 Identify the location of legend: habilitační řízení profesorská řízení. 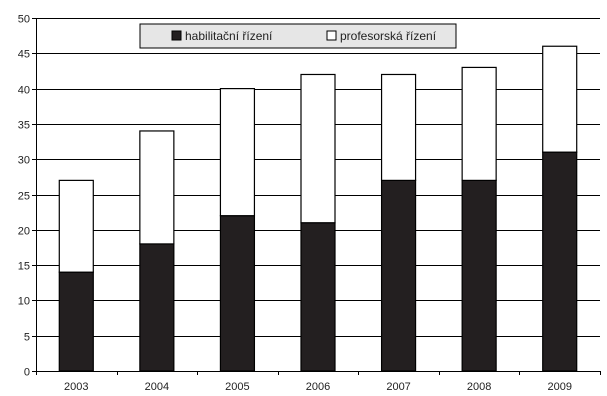
(298, 36).